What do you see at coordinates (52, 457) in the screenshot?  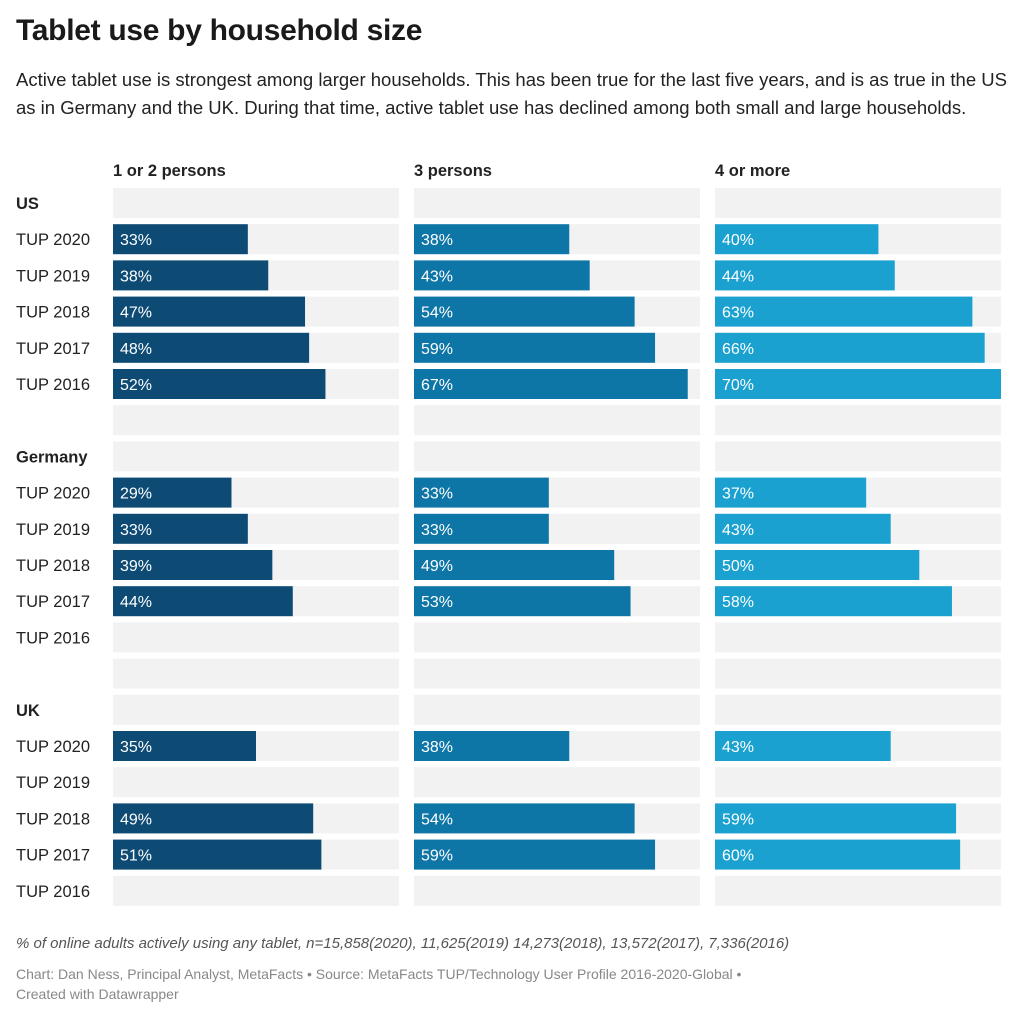 I see `group-label: Germany` at bounding box center [52, 457].